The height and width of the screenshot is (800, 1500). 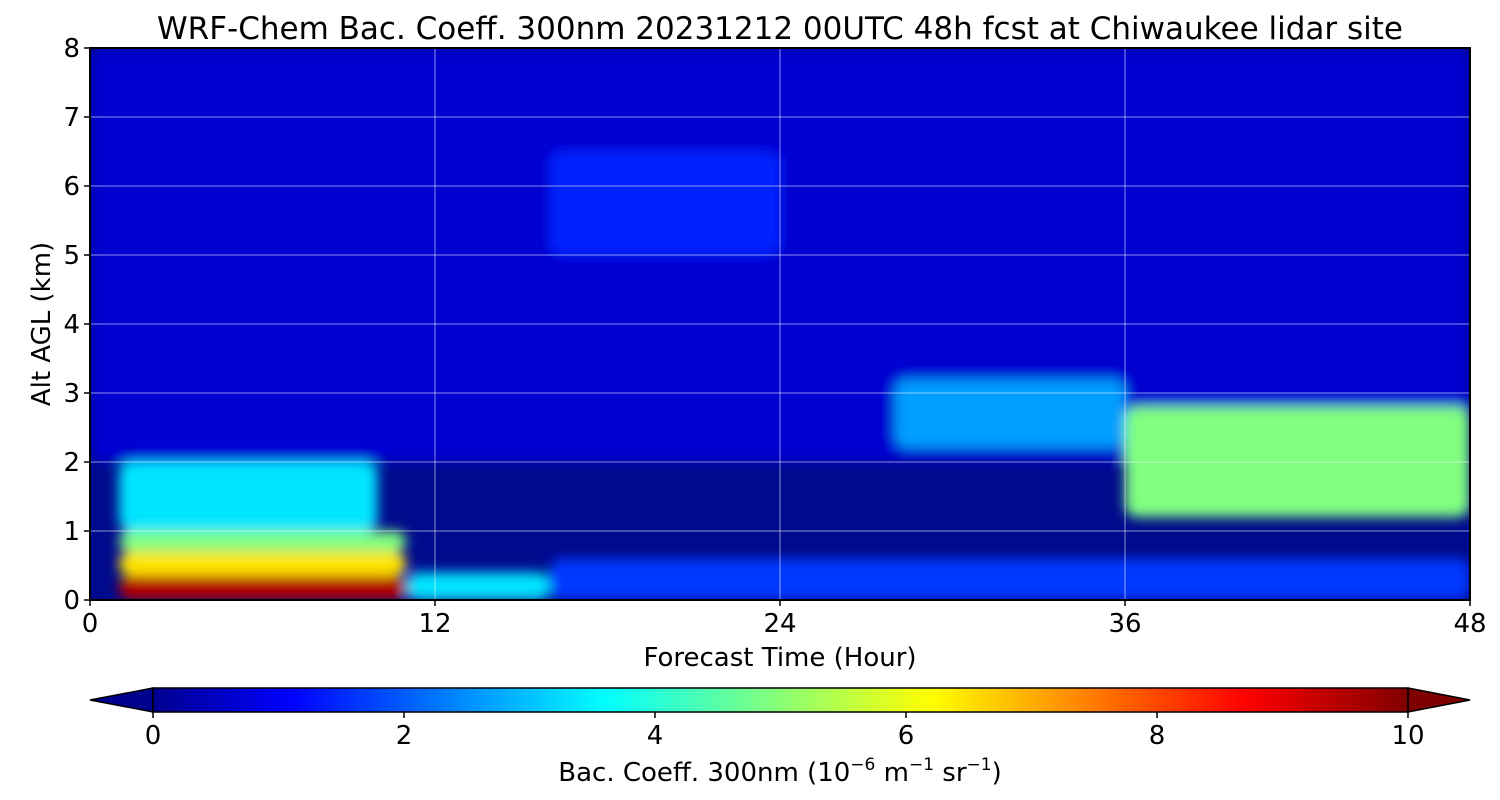 I want to click on y-tick-label: 8, so click(x=71, y=49).